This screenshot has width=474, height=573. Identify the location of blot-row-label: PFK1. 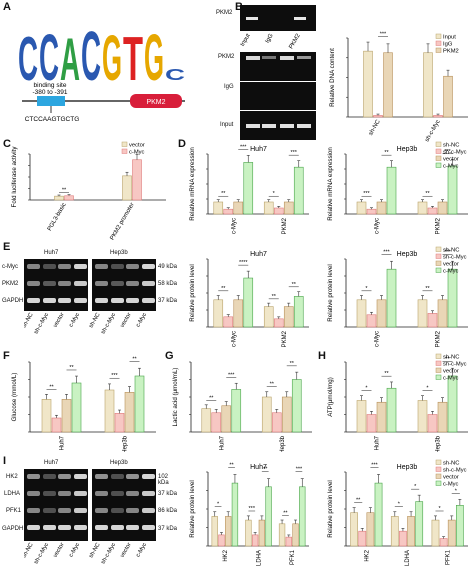
(14, 511).